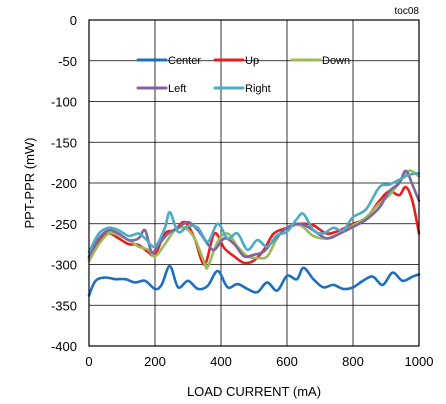 Image resolution: width=446 pixels, height=404 pixels. What do you see at coordinates (184, 61) in the screenshot?
I see `legend-label-center: Center` at bounding box center [184, 61].